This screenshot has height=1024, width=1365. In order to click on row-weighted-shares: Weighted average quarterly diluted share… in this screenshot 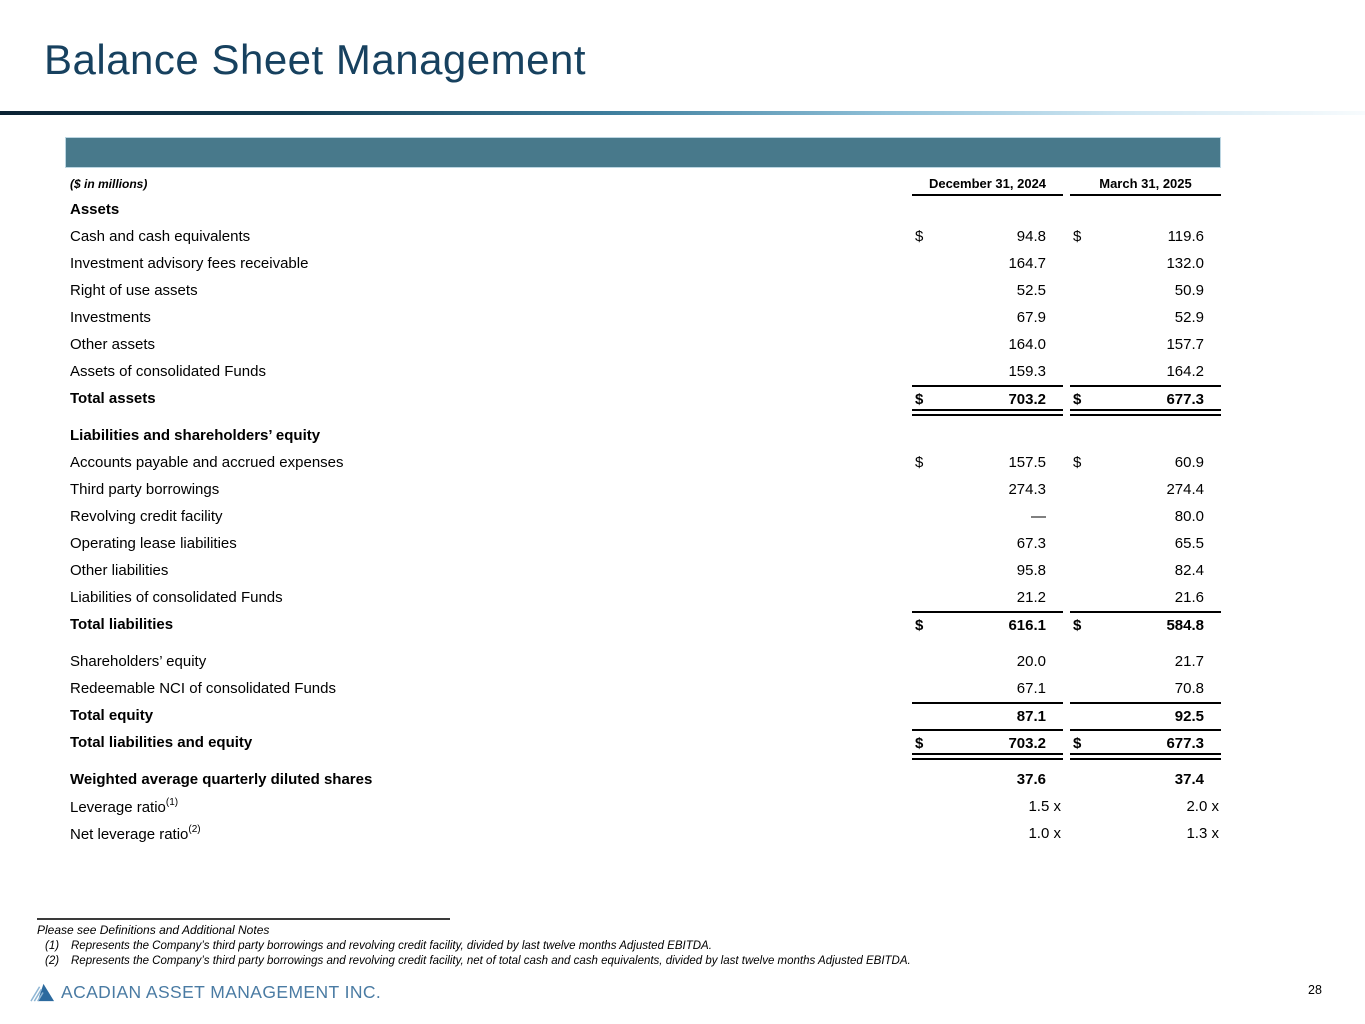, I will do `click(643, 779)`.